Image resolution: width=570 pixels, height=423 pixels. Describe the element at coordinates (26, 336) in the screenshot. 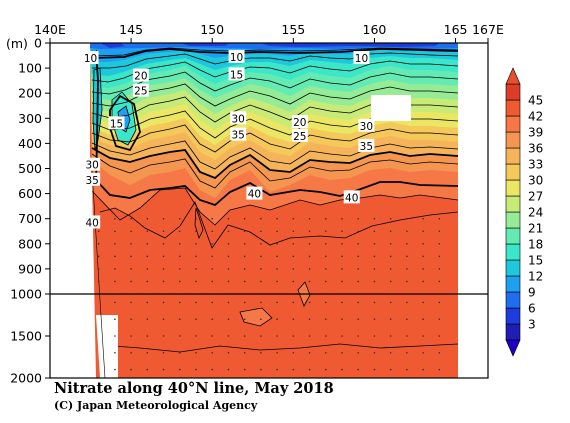

I see `y-tick-label: 1500` at that location.